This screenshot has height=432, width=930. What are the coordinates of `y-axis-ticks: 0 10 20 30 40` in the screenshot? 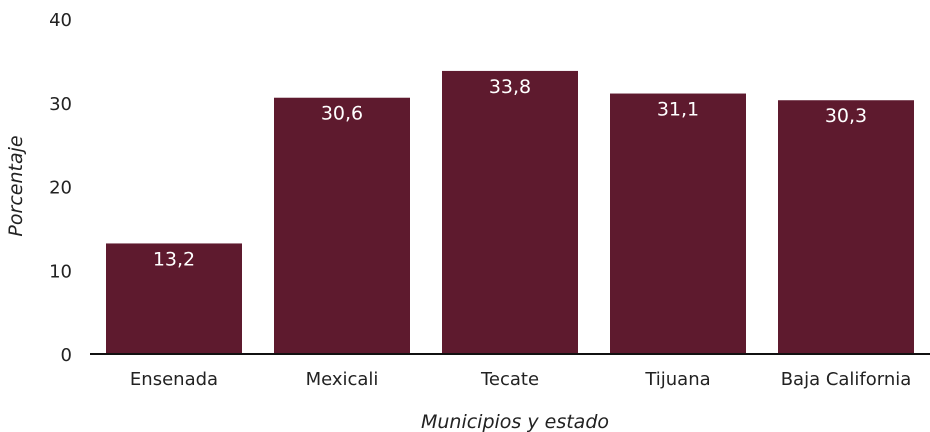 It's located at (60, 188).